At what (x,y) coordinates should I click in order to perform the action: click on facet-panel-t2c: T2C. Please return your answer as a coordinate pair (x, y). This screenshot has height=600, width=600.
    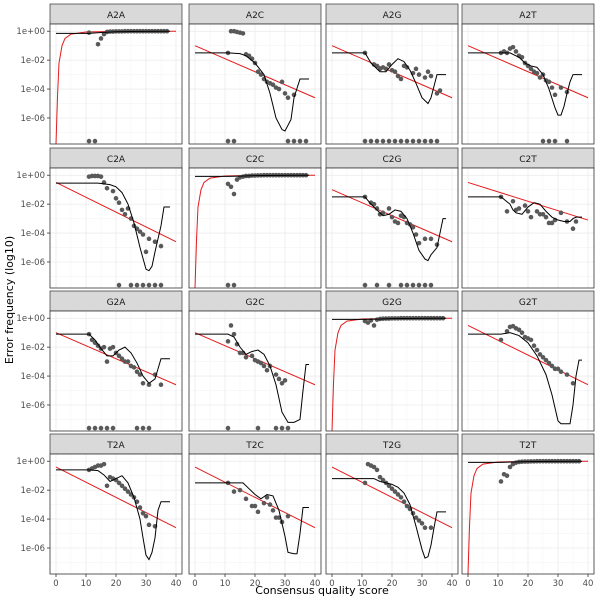
    Looking at the image, I should click on (255, 504).